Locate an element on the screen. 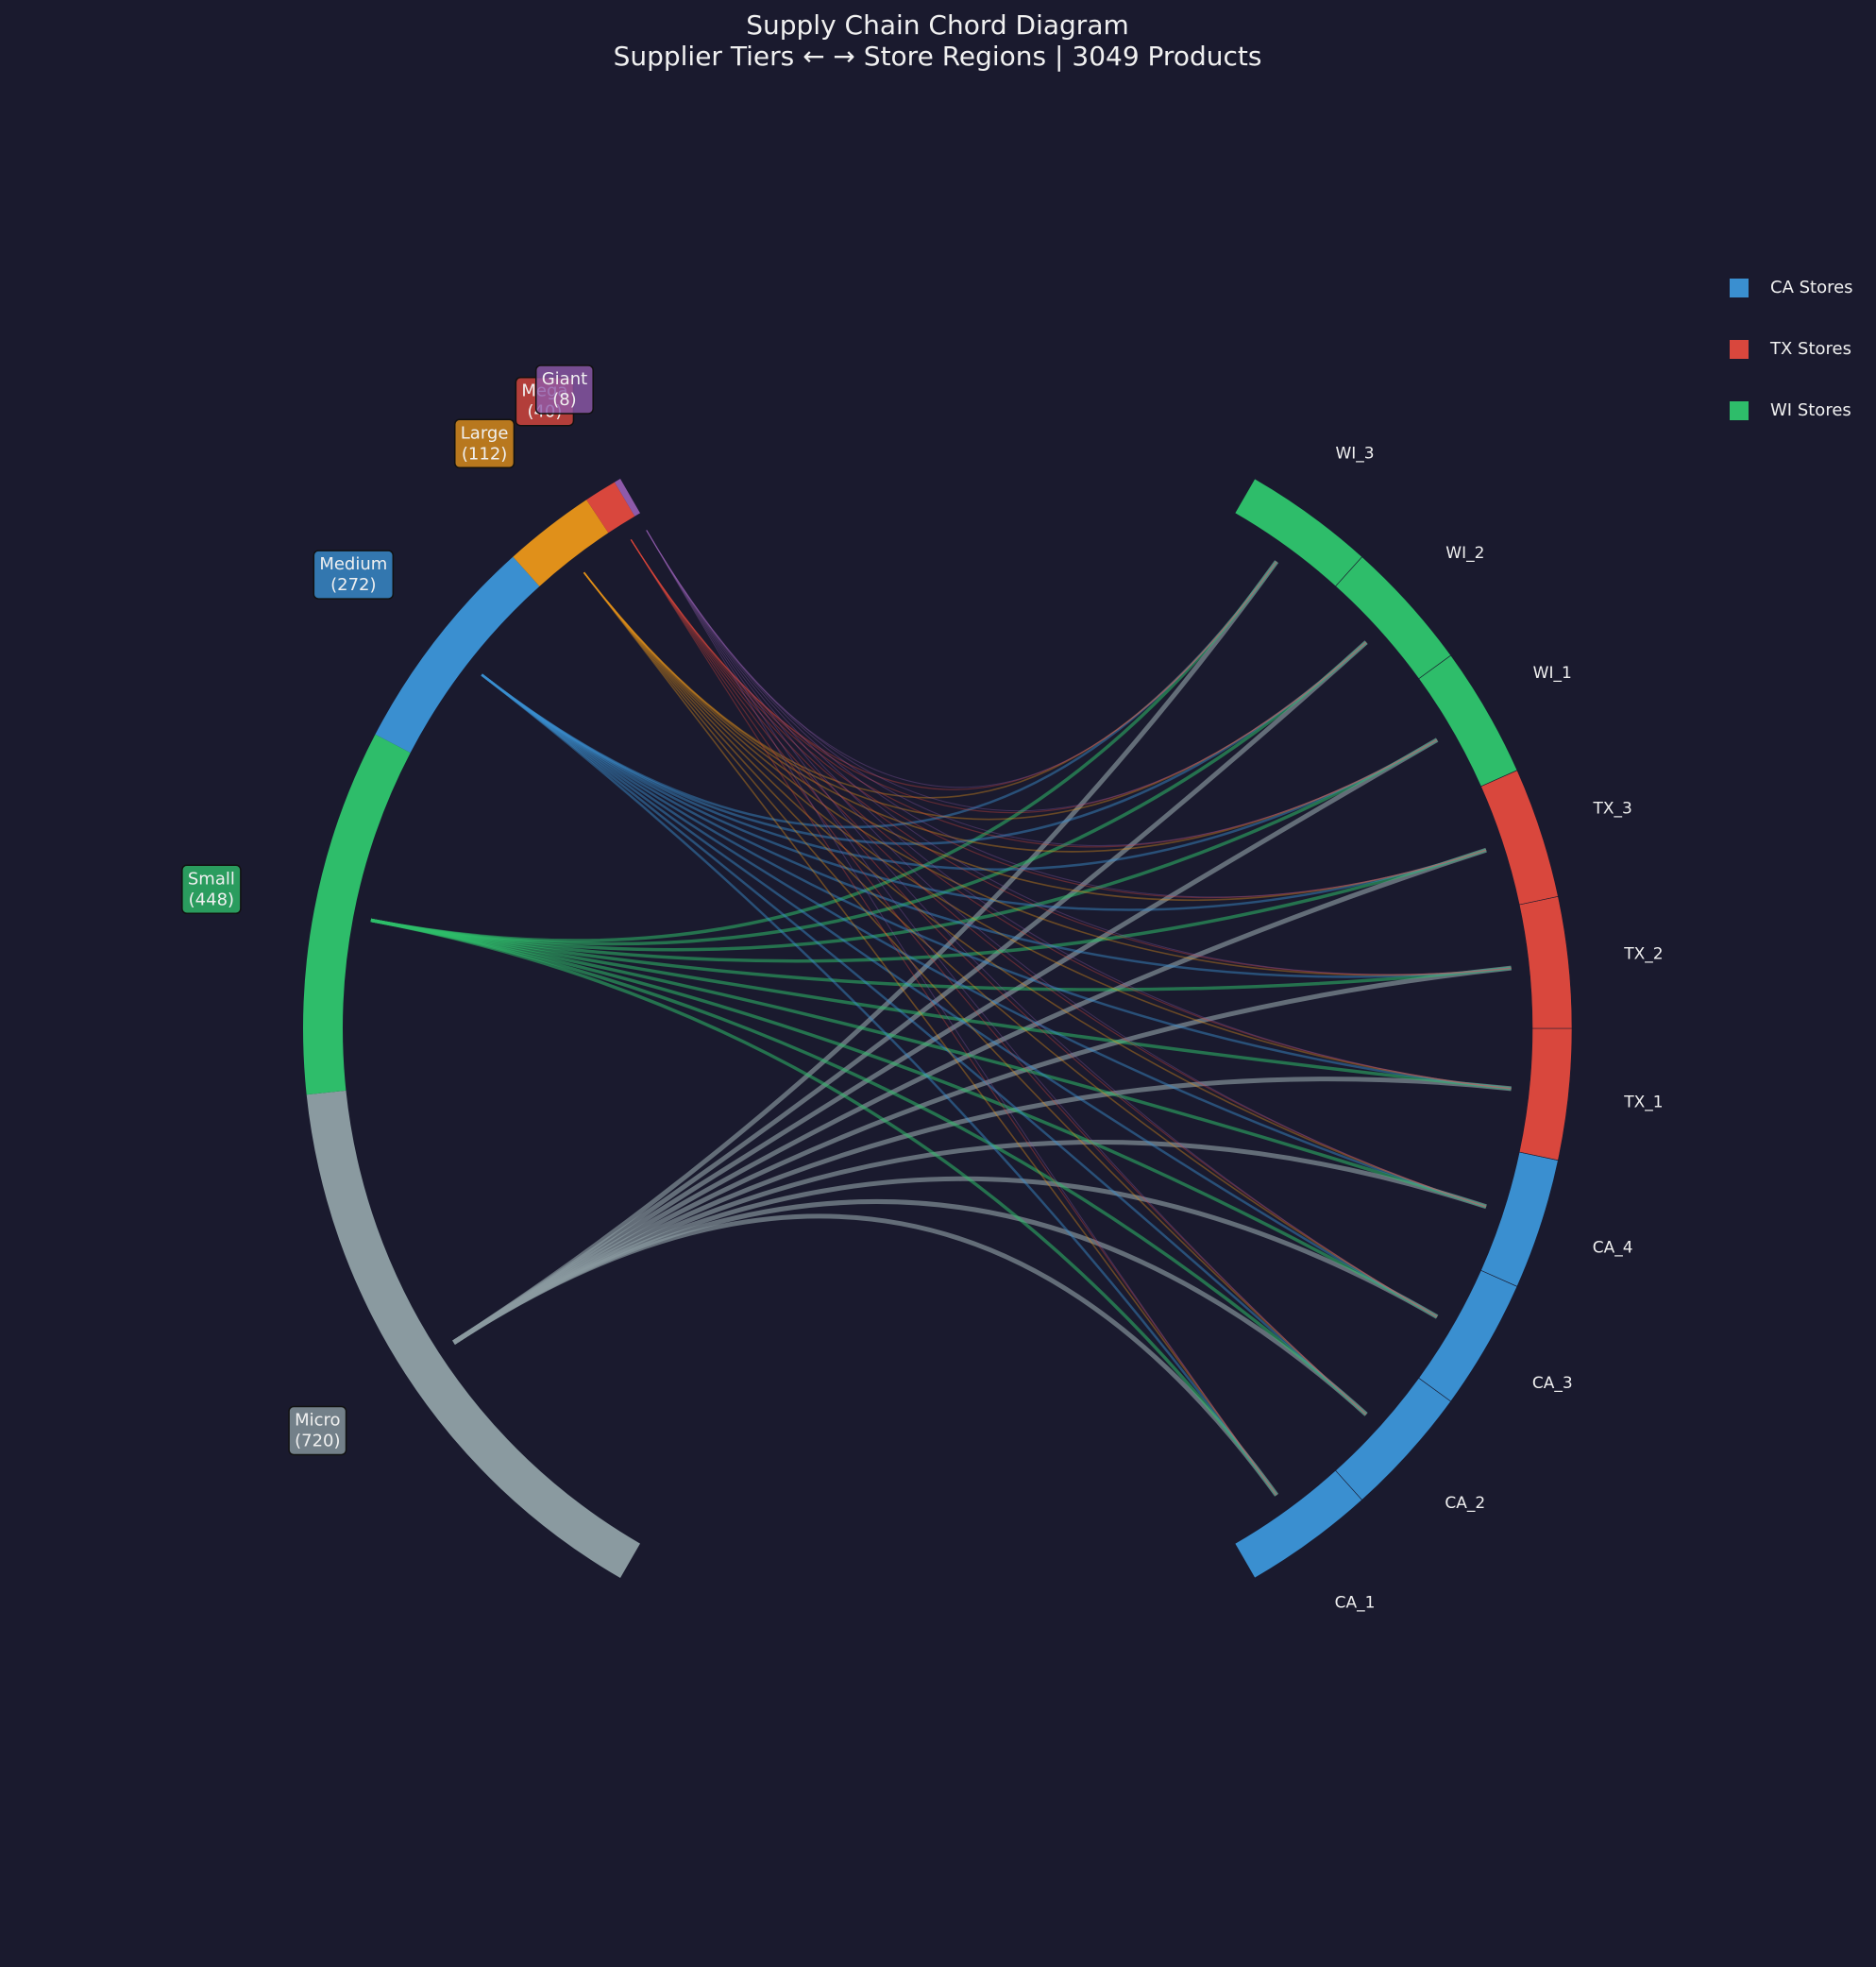 The image size is (1876, 1967). store-label: TX_2 is located at coordinates (1643, 953).